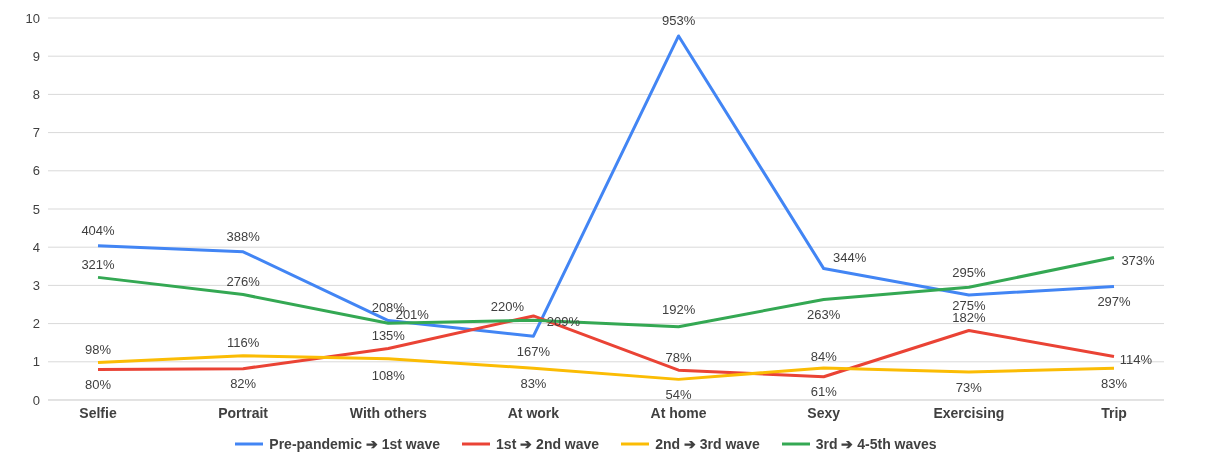  I want to click on x-tick-label: At work, so click(533, 412).